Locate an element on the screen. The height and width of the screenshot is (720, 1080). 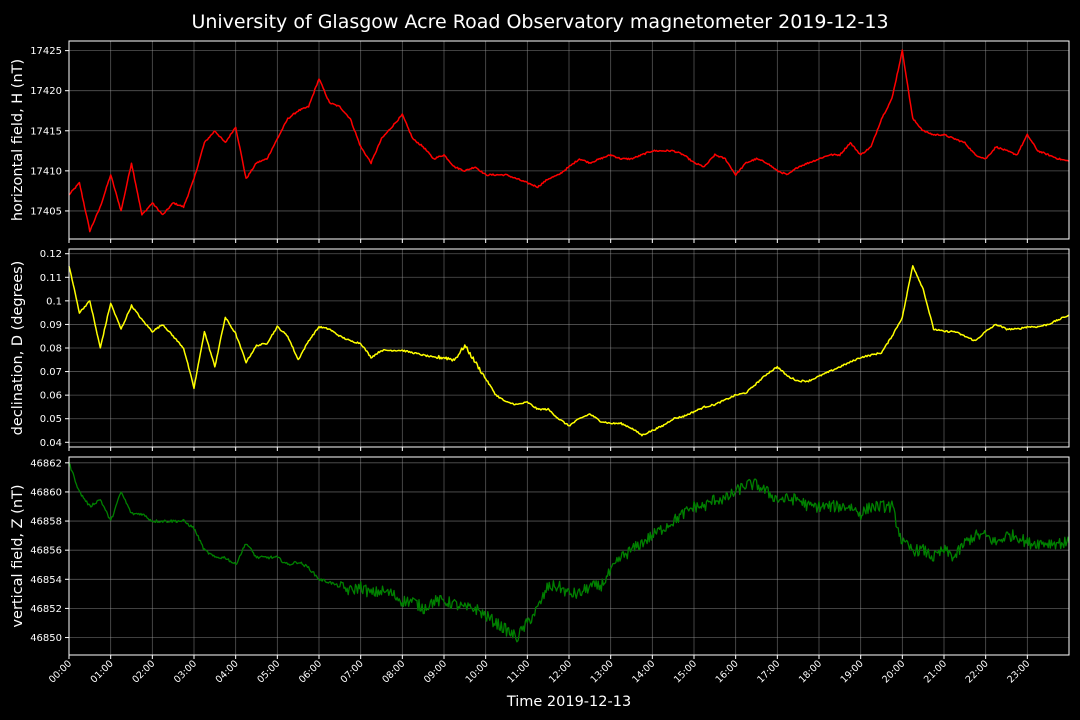
x-tick-label: 06:00 is located at coordinates (310, 671).